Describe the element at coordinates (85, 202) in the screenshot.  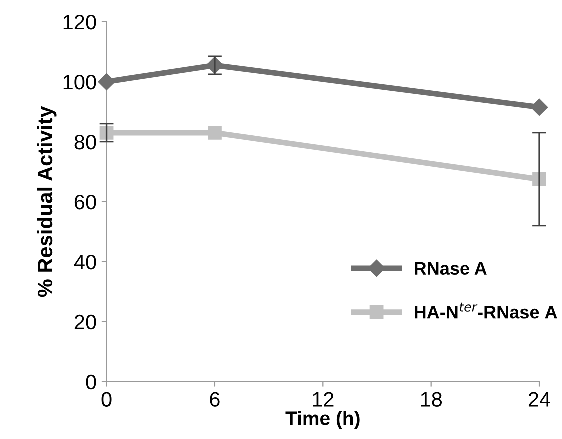
I see `y-tick-label: 60` at that location.